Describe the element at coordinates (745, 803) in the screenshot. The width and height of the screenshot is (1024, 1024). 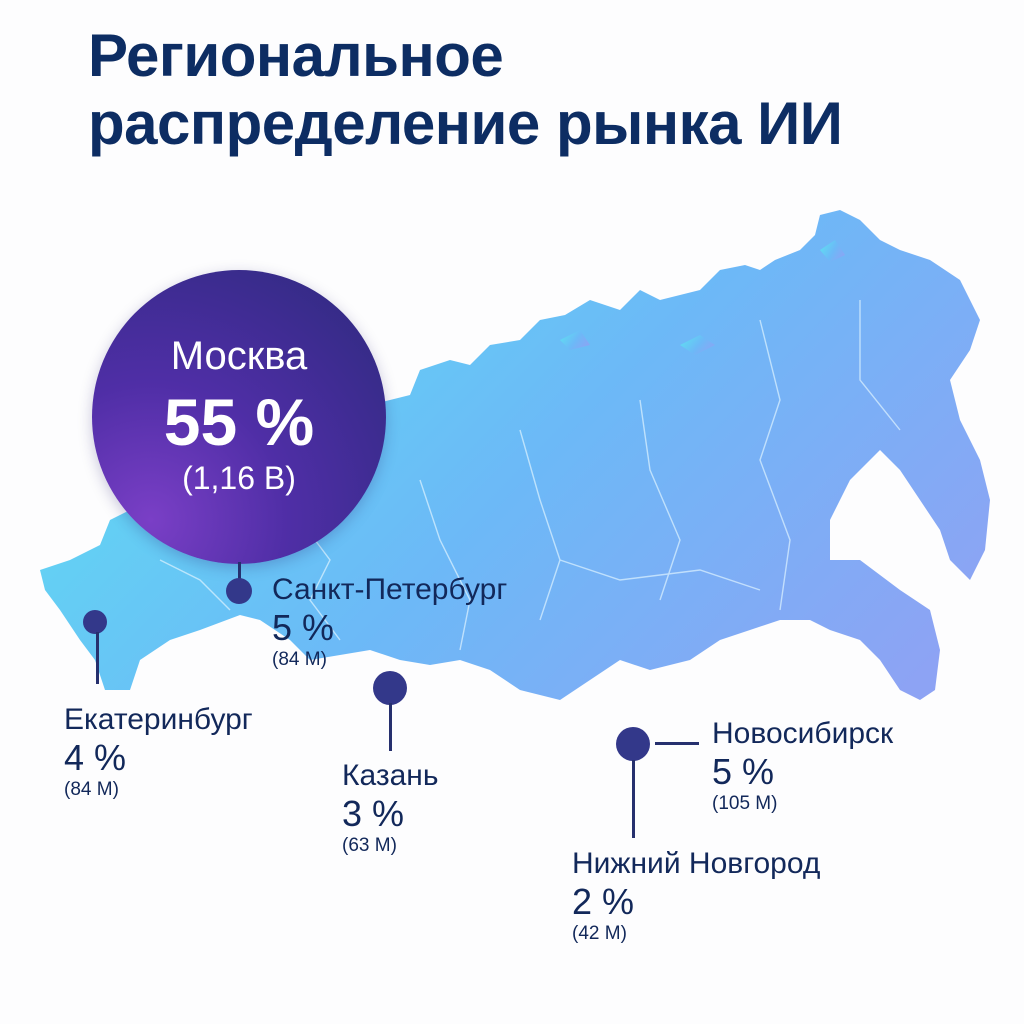
I see `nsk-value: (105 M)` at that location.